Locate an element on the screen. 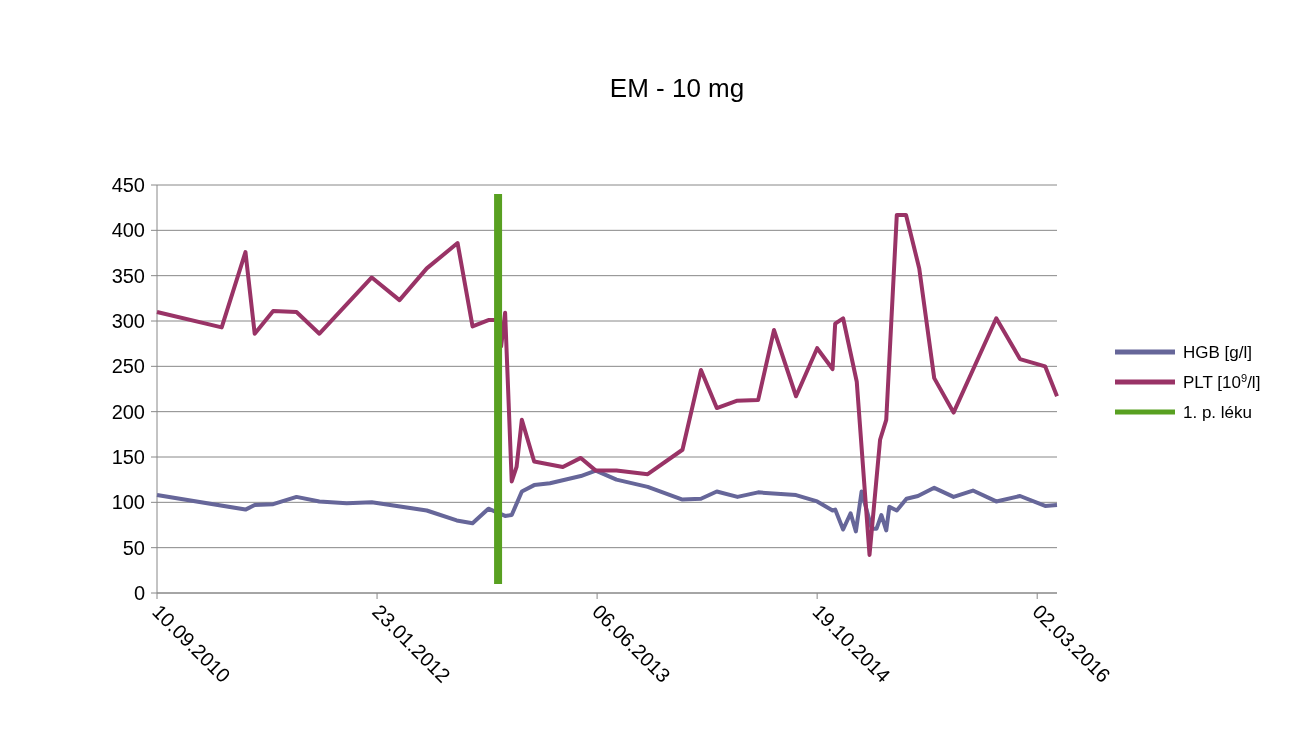 The height and width of the screenshot is (756, 1292). y-tick-label: 150 is located at coordinates (128, 457).